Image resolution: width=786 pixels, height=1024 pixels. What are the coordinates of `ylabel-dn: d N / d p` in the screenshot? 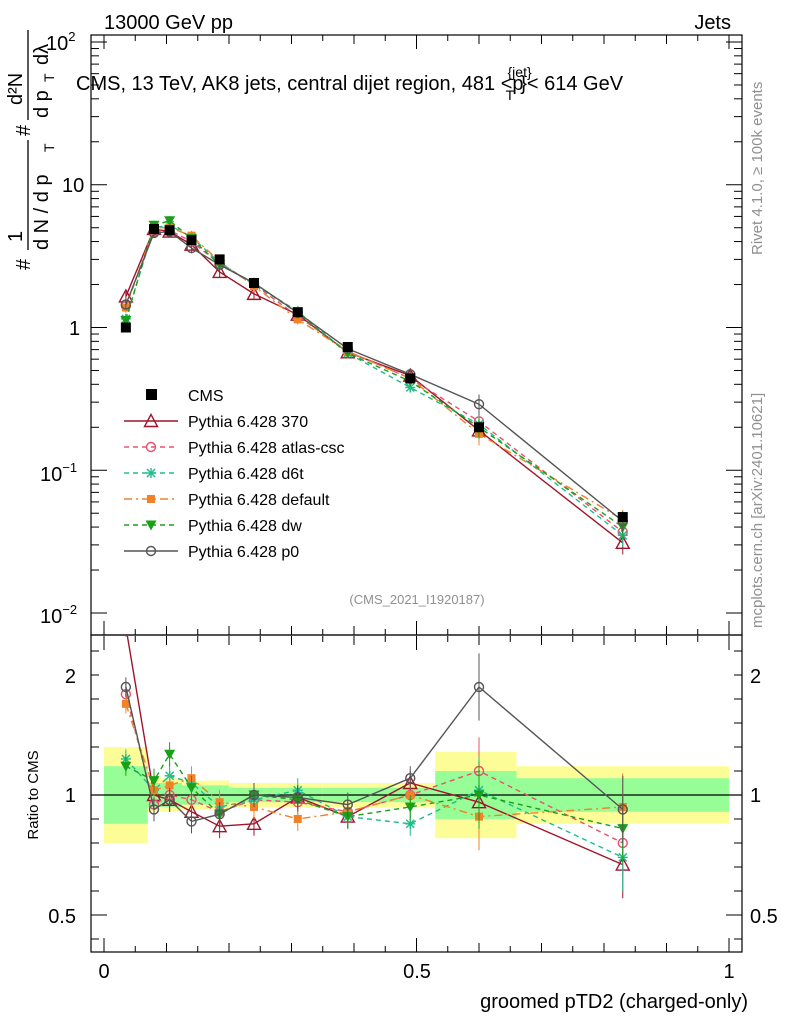 It's located at (42, 212).